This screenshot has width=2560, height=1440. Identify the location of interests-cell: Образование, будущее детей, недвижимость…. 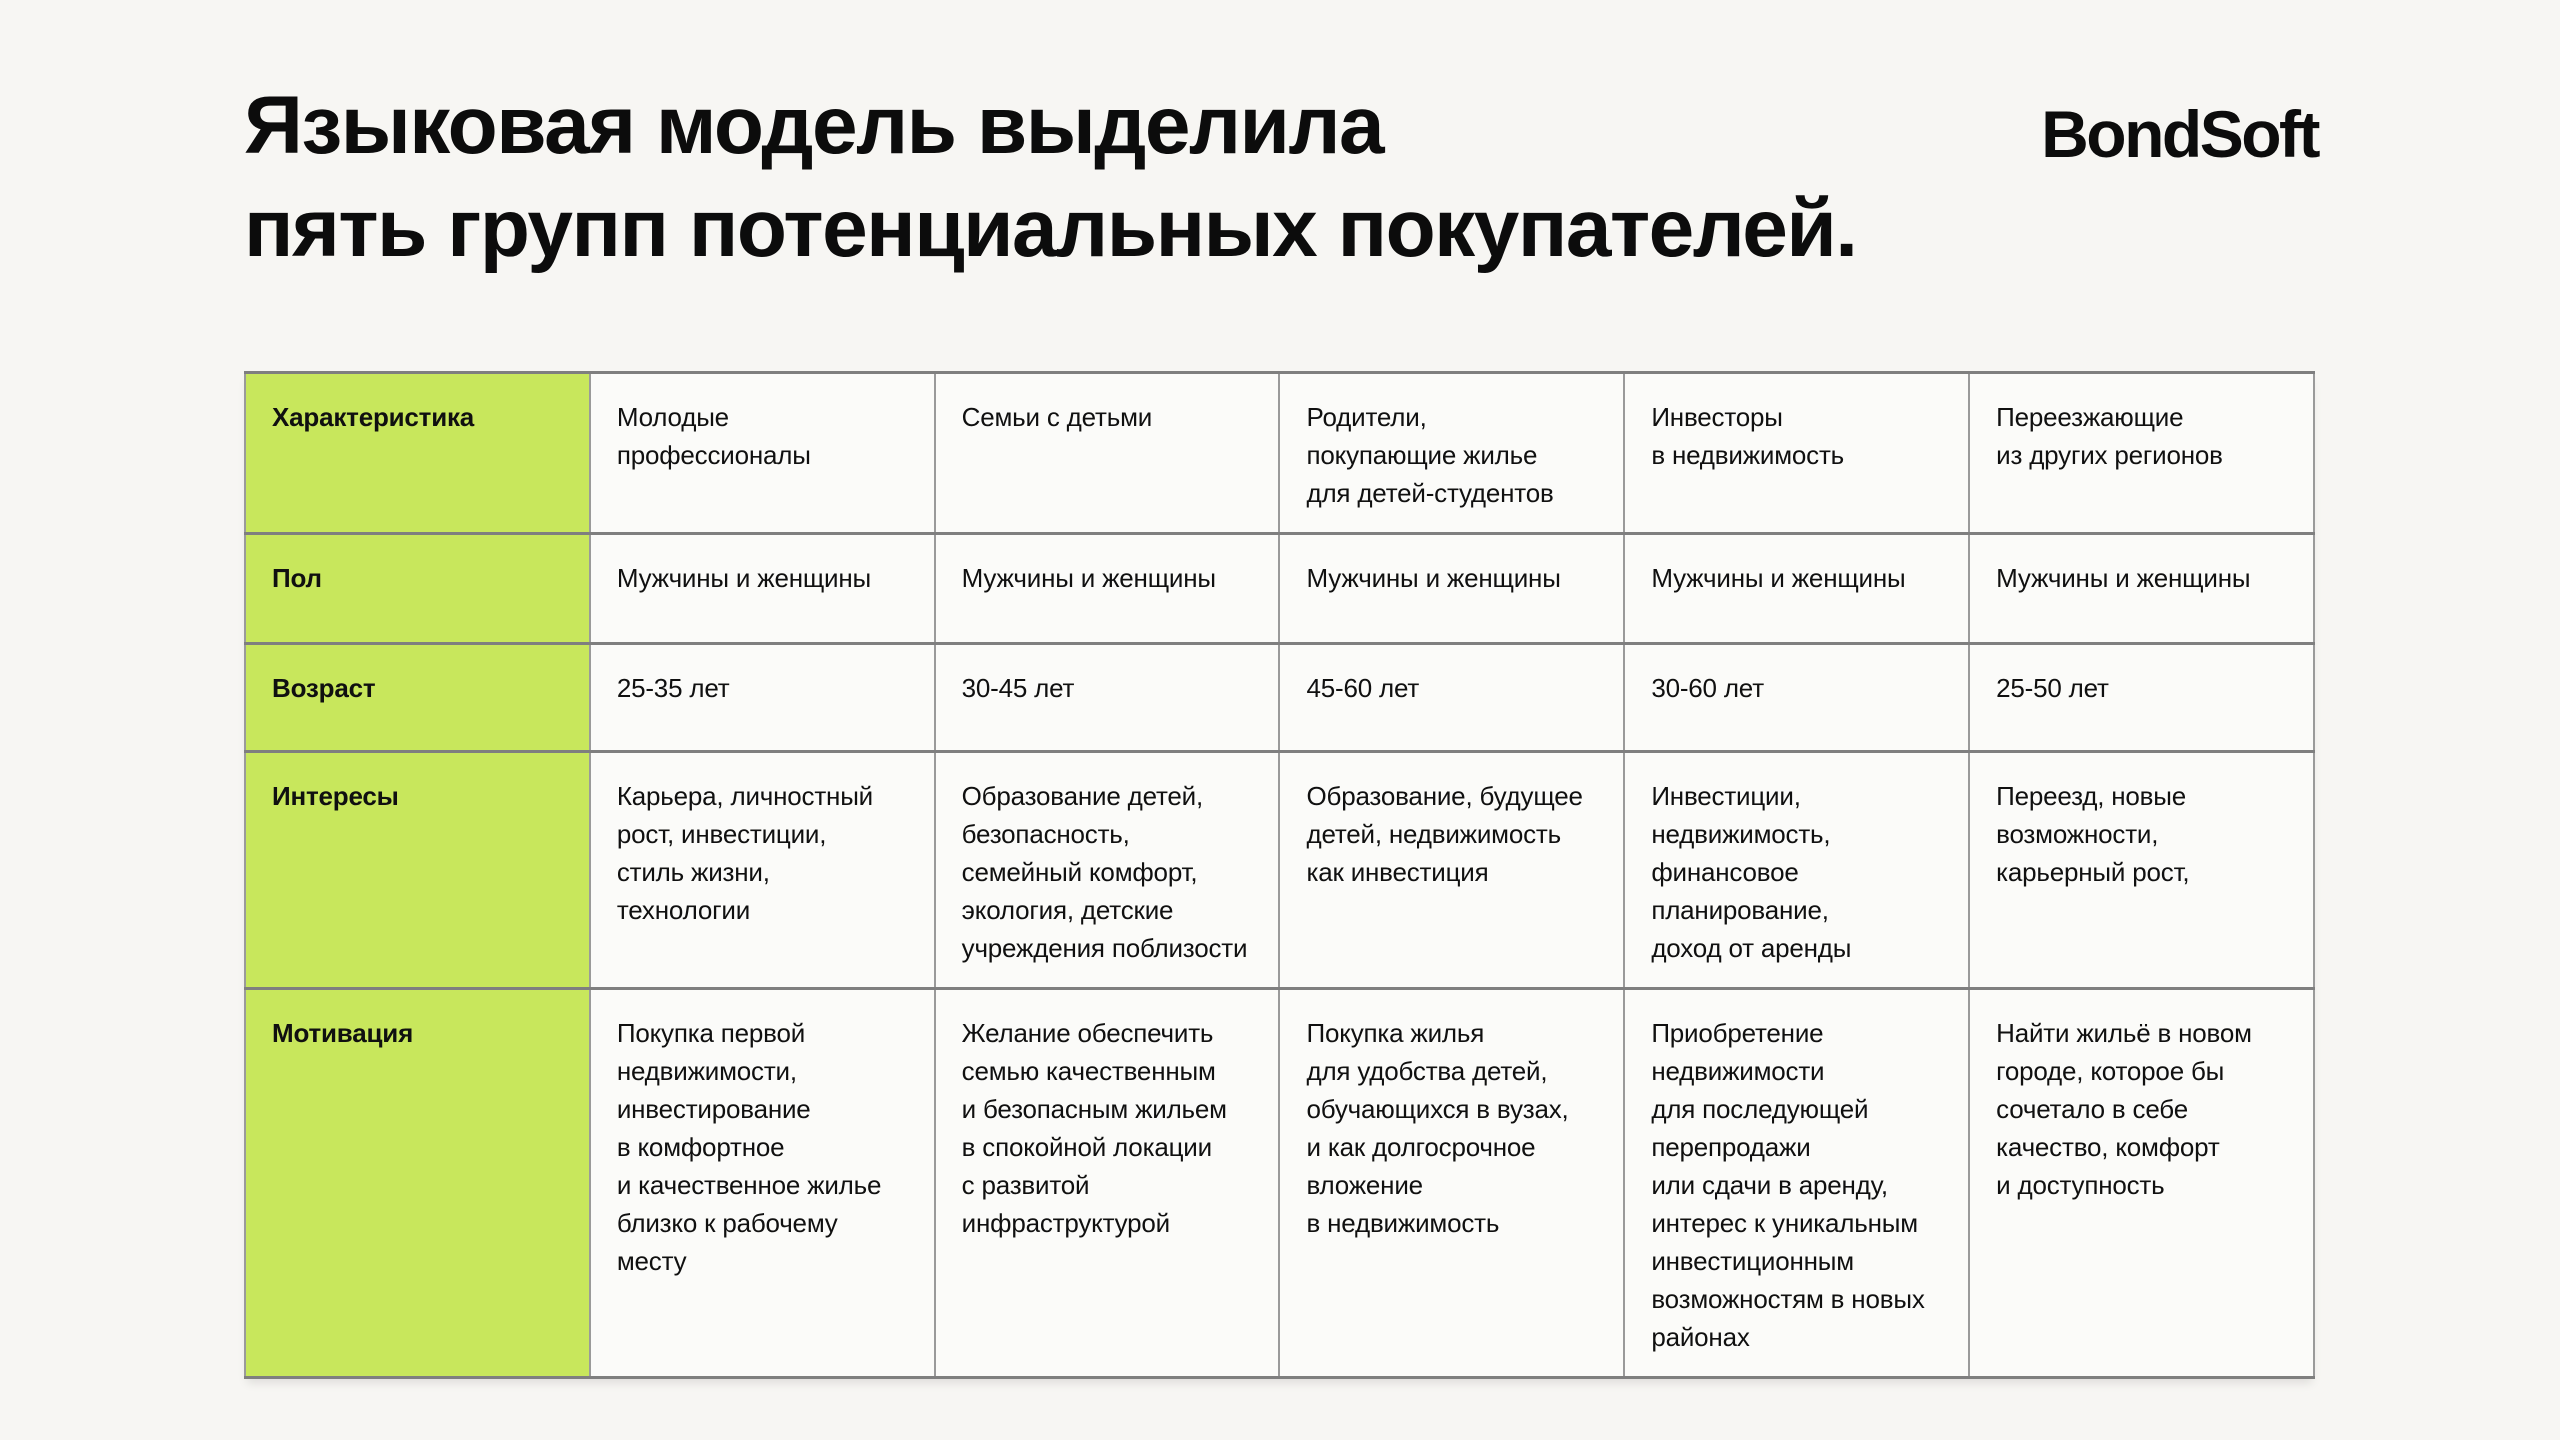
(1452, 870).